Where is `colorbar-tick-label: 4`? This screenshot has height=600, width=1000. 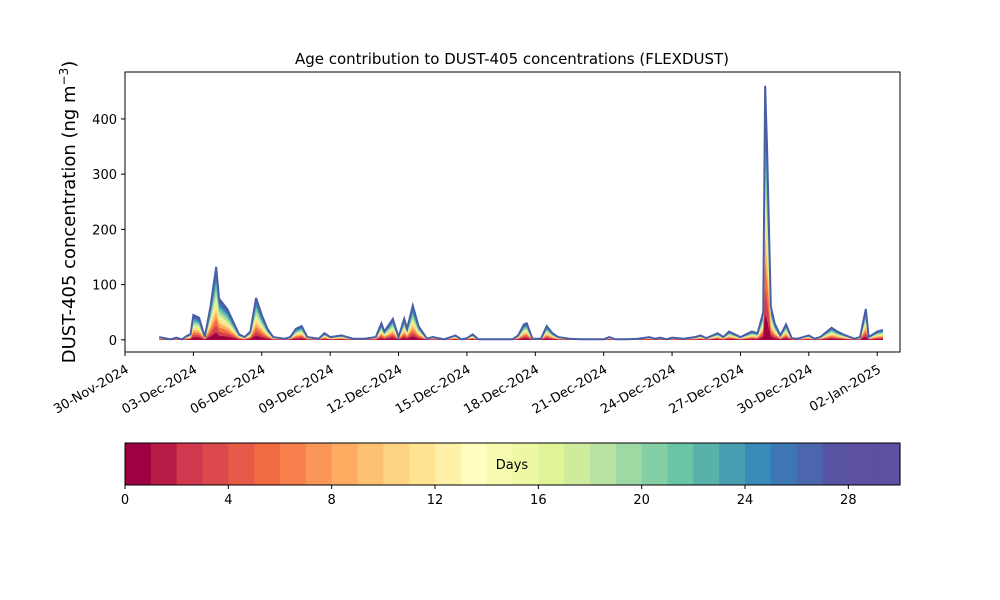 colorbar-tick-label: 4 is located at coordinates (228, 500).